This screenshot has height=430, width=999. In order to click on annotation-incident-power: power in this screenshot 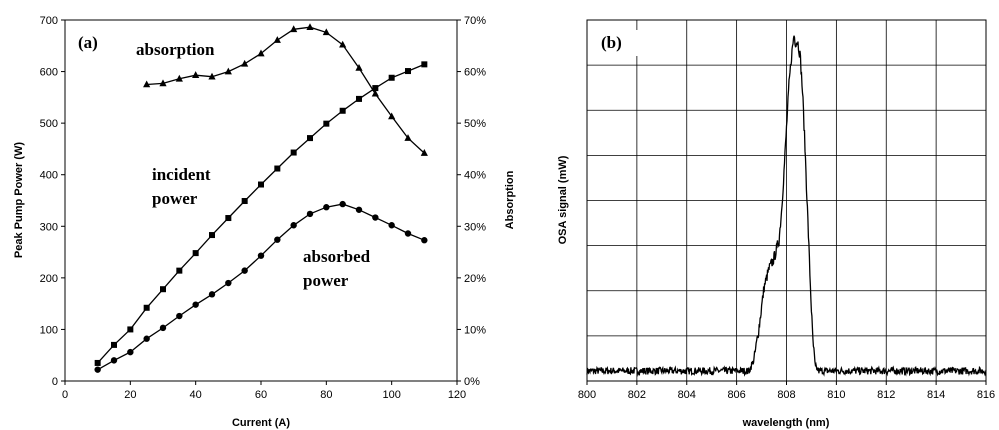, I will do `click(175, 198)`.